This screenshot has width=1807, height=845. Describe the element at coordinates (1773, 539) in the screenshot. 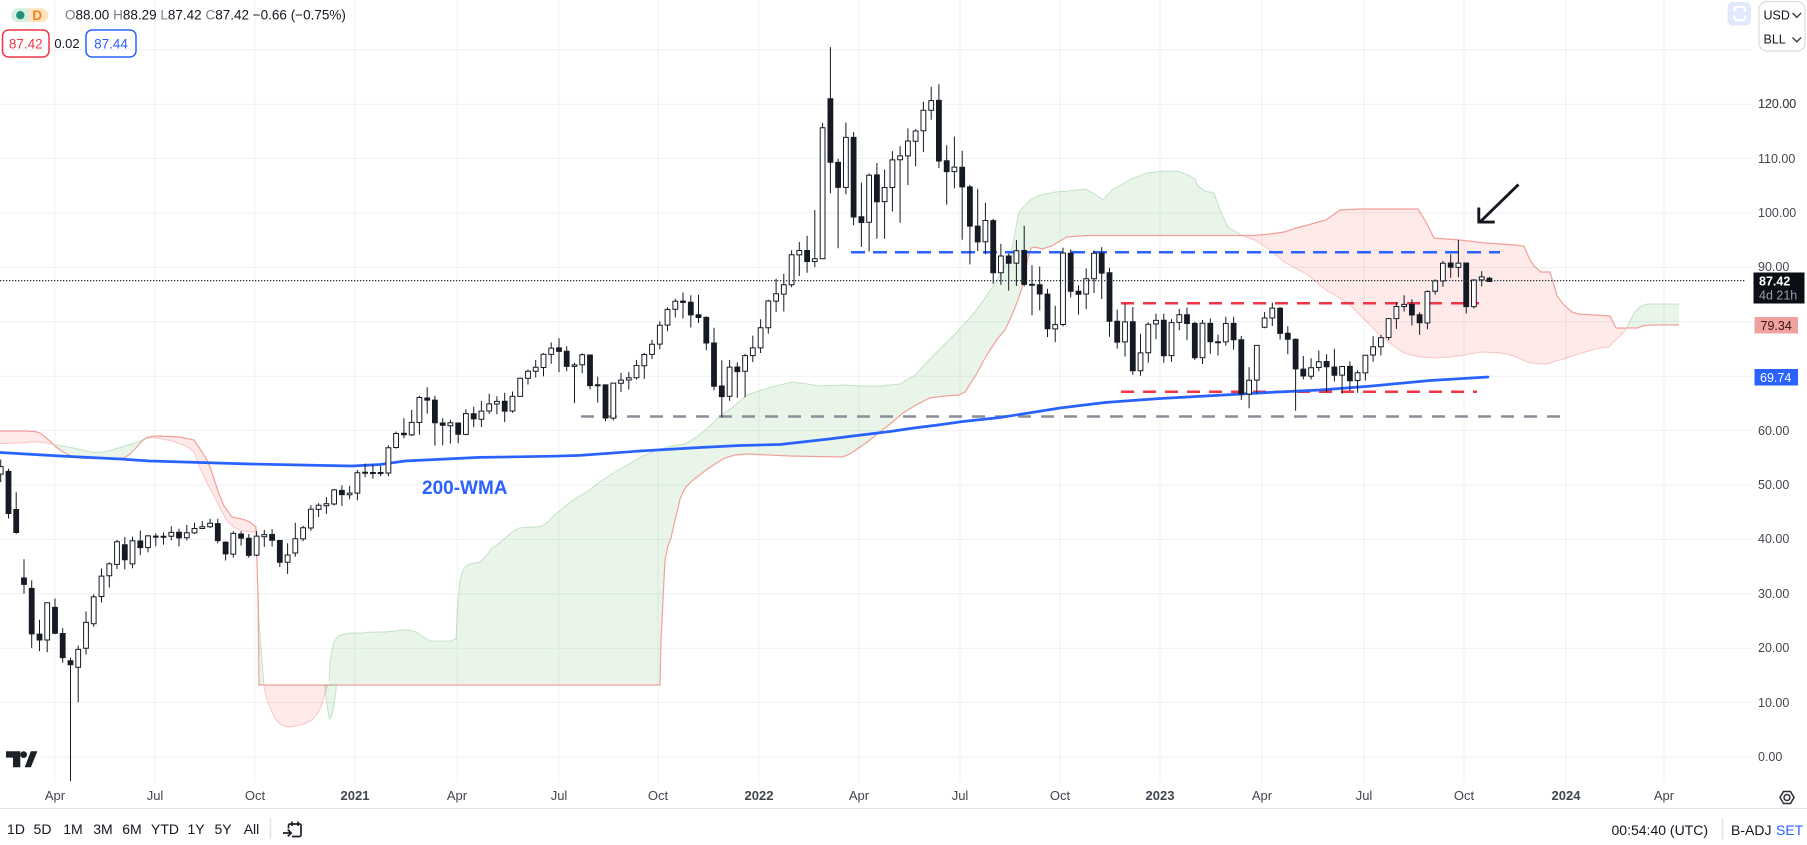

I see `svg-text: 40.00` at that location.